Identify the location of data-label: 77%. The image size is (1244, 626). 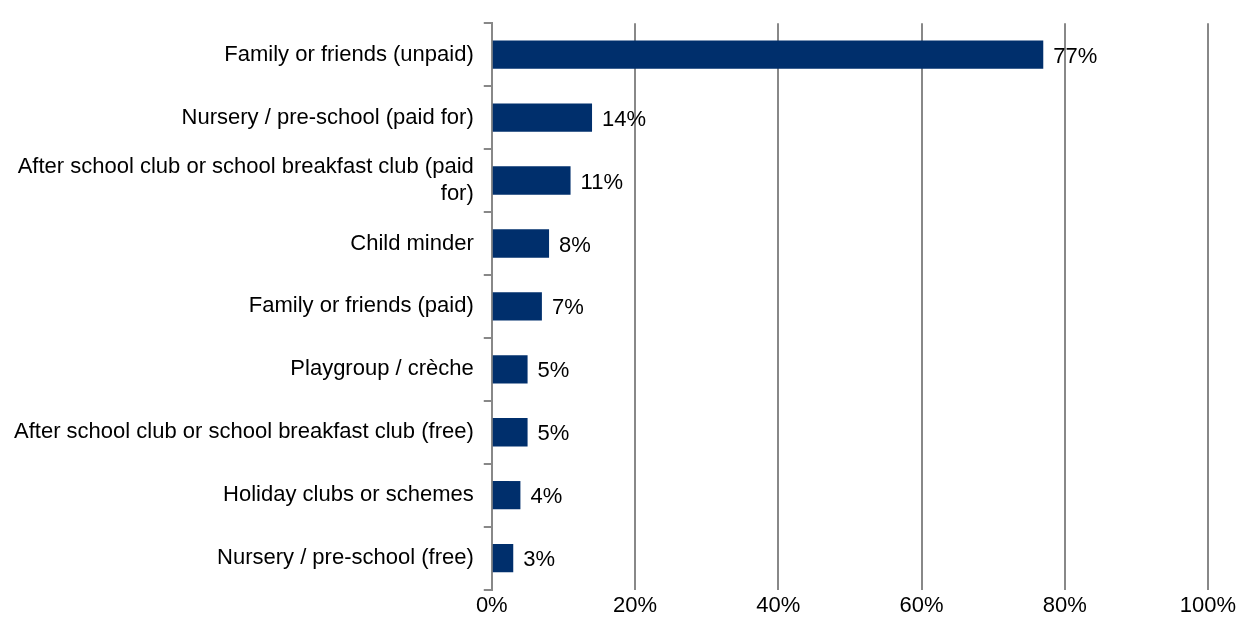
(1075, 55).